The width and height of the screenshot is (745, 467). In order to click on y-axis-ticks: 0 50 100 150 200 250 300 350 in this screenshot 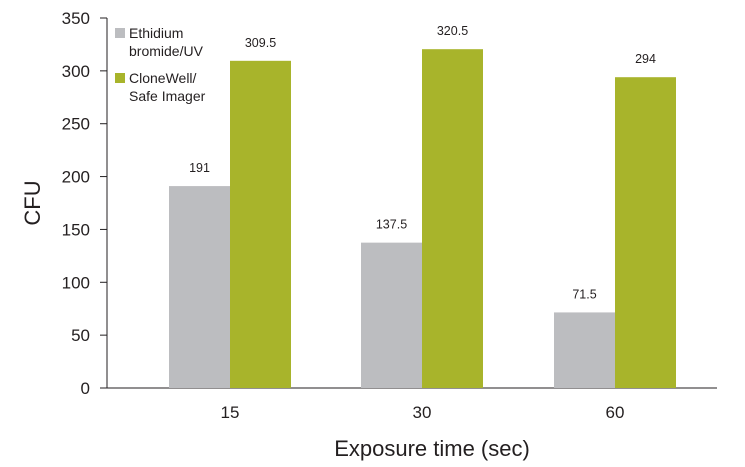, I will do `click(84, 203)`.